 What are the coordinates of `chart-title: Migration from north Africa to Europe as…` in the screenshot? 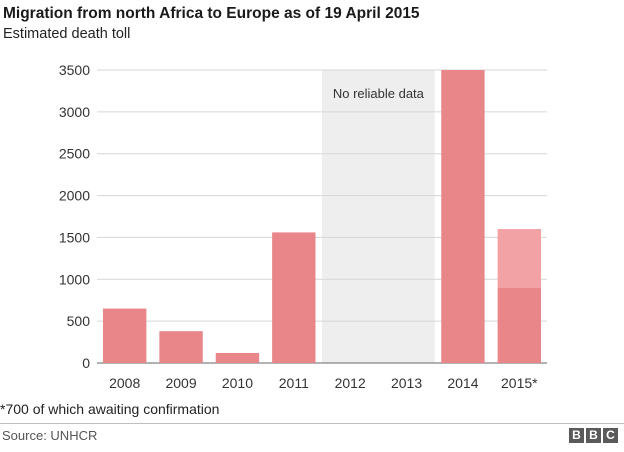 It's located at (211, 13).